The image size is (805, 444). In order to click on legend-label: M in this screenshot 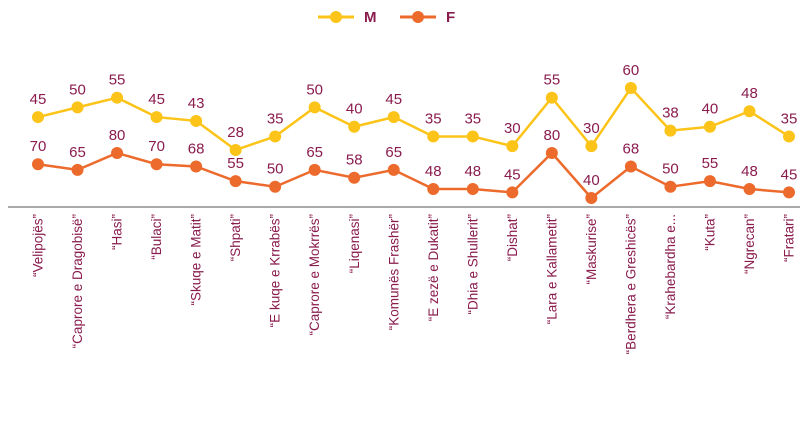, I will do `click(370, 17)`.